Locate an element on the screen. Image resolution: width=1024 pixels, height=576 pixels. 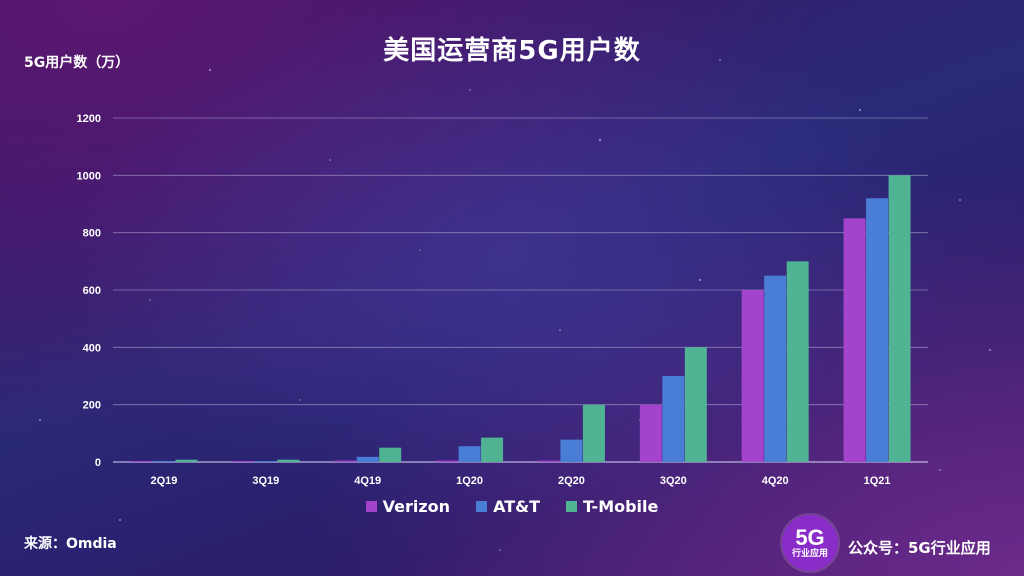
y-tick-label: 0 is located at coordinates (98, 463).